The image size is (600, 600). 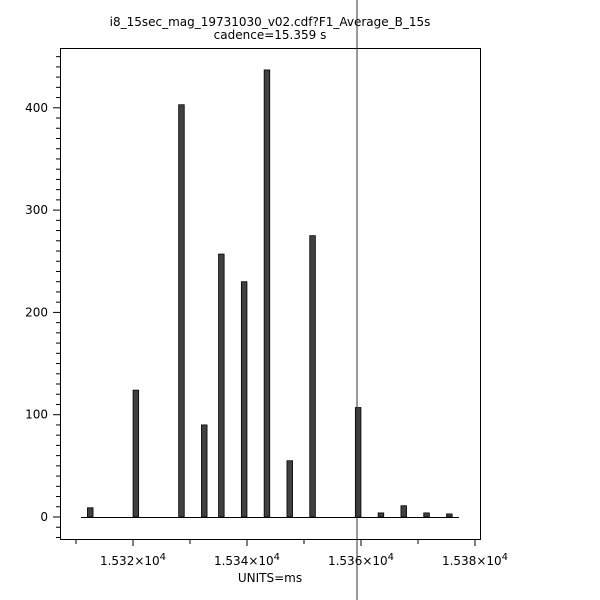 What do you see at coordinates (36, 108) in the screenshot?
I see `y-tick-label: 400` at bounding box center [36, 108].